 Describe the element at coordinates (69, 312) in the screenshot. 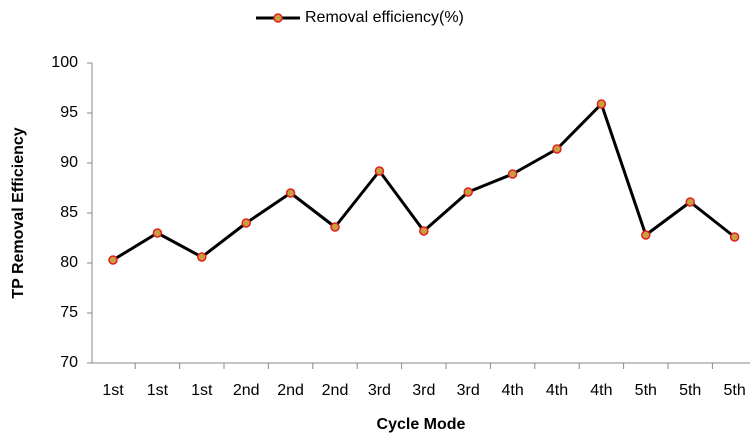

I see `y-tick-label: 75` at that location.